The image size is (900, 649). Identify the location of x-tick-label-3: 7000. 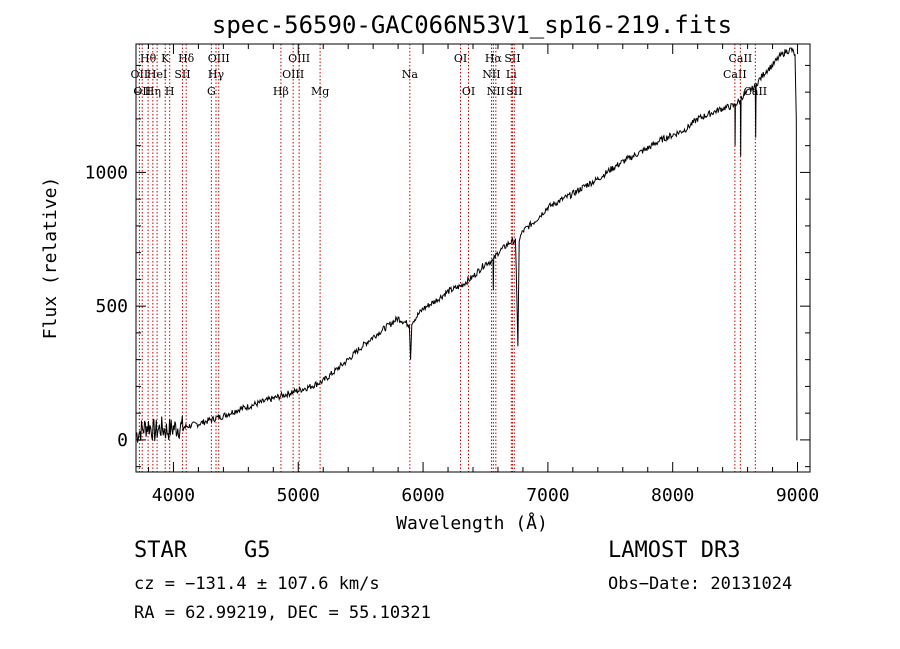
(547, 495).